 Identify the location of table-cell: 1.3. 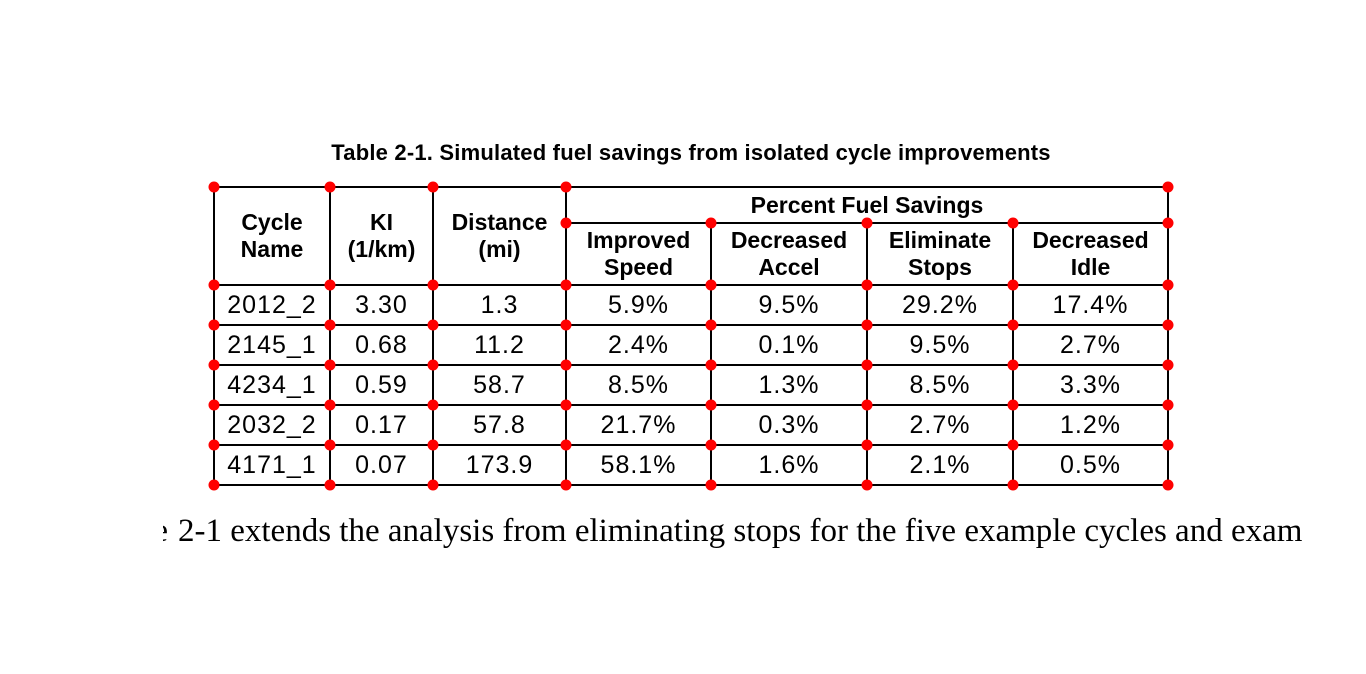
(499, 305).